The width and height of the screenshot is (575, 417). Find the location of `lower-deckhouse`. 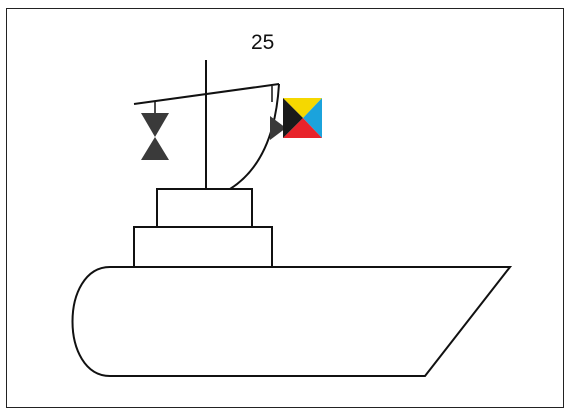

lower-deckhouse is located at coordinates (203, 247).